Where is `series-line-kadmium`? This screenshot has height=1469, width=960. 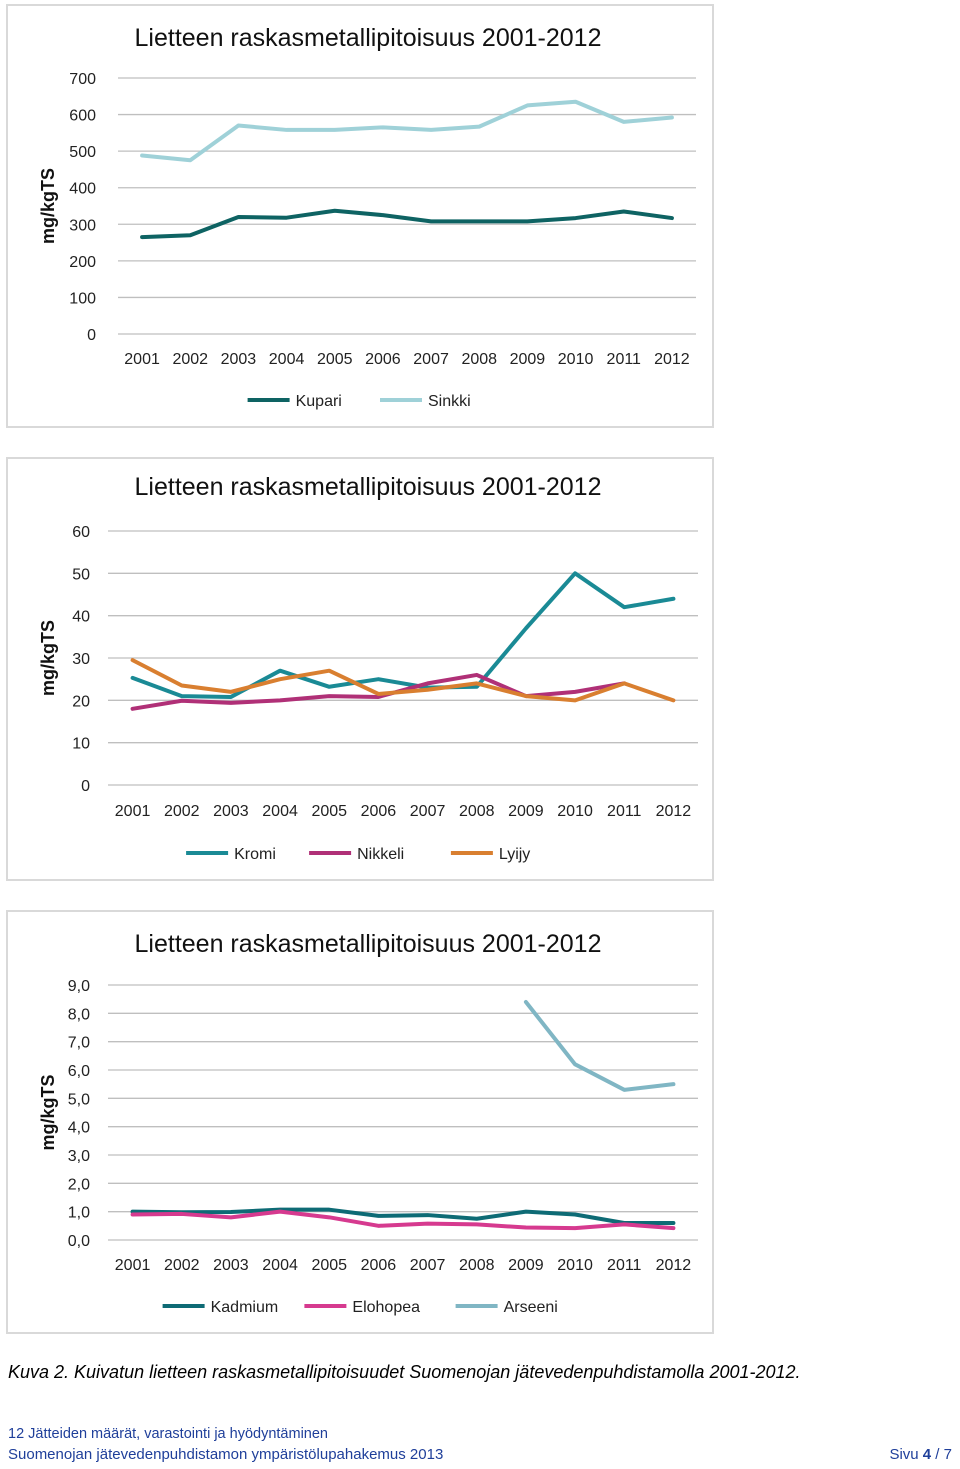
series-line-kadmium is located at coordinates (403, 1216).